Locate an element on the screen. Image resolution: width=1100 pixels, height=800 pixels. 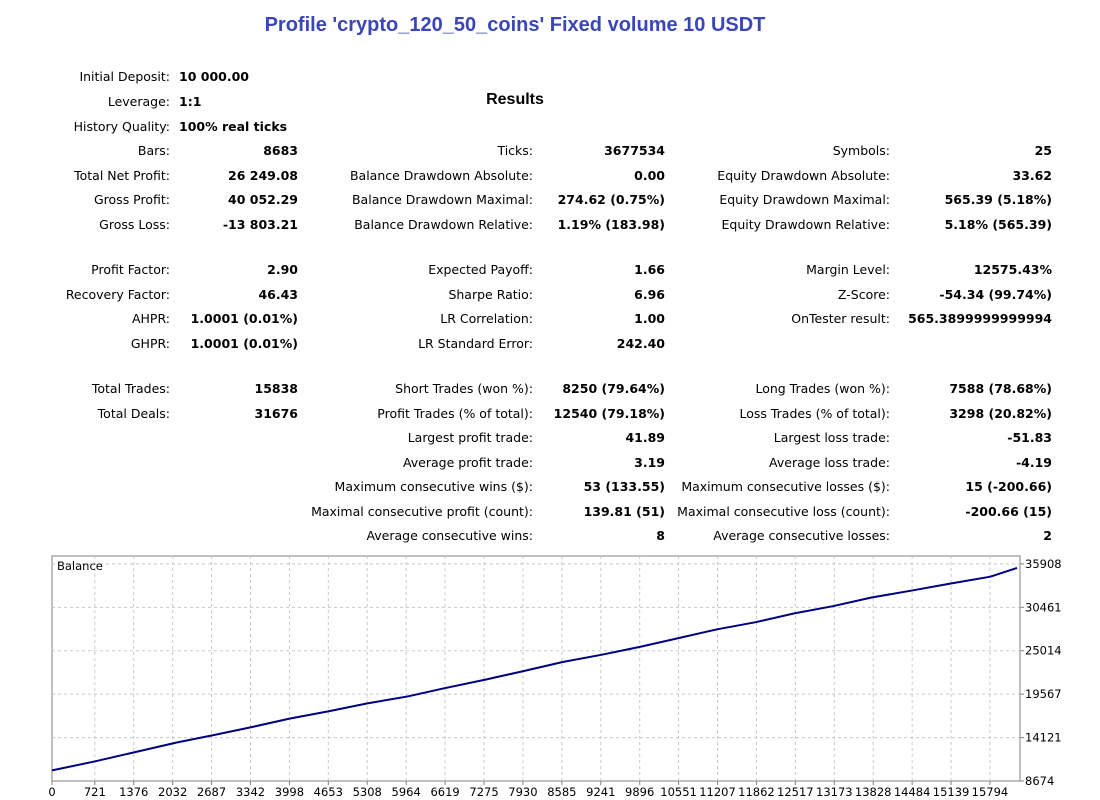
y-tick-label: 19567 is located at coordinates (1043, 694).